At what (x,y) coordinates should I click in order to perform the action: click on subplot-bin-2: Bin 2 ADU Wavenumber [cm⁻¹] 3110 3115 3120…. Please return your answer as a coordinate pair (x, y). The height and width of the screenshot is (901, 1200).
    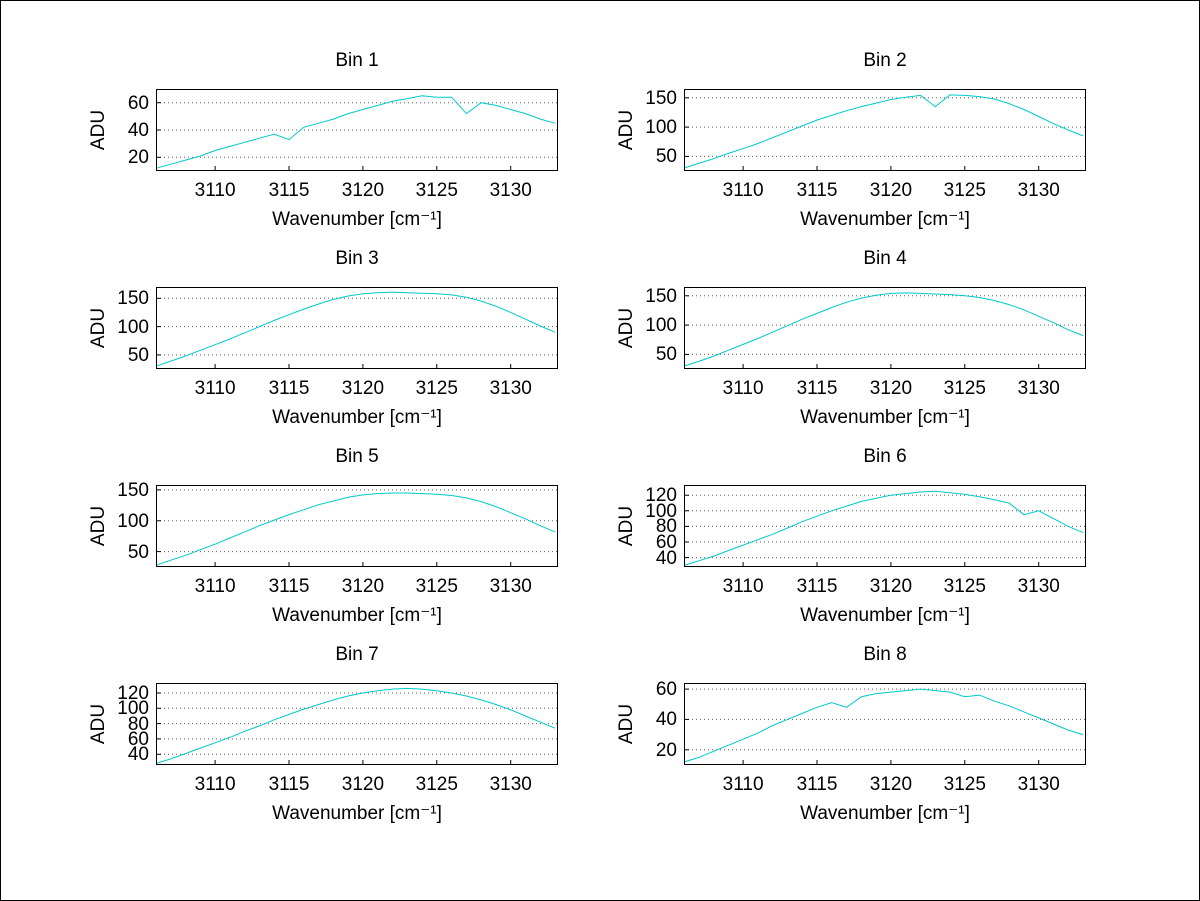
    Looking at the image, I should click on (877, 145).